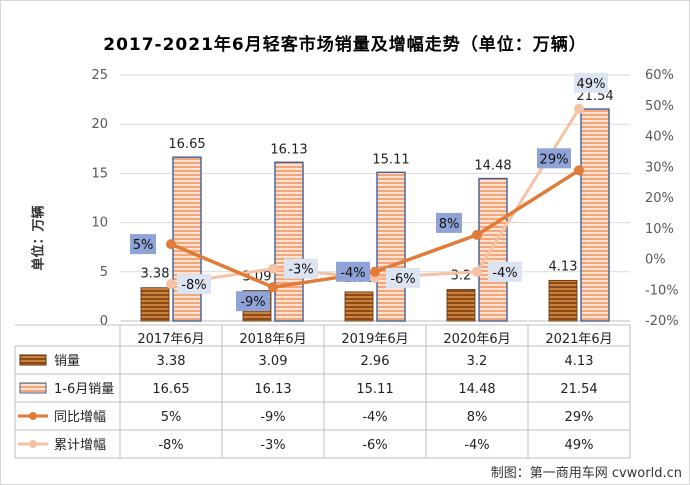  I want to click on table-cell: 2.96, so click(375, 361).